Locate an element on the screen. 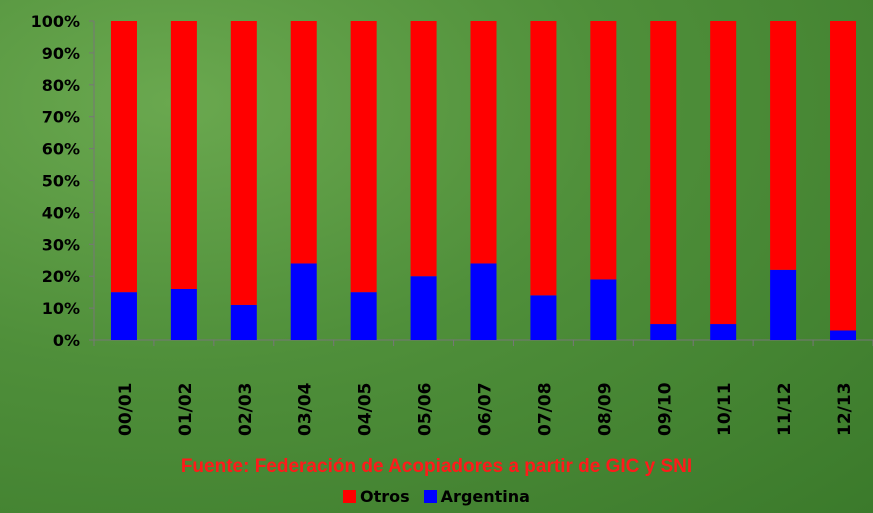 This screenshot has height=513, width=873. x-tick-label: 06/07 is located at coordinates (486, 409).